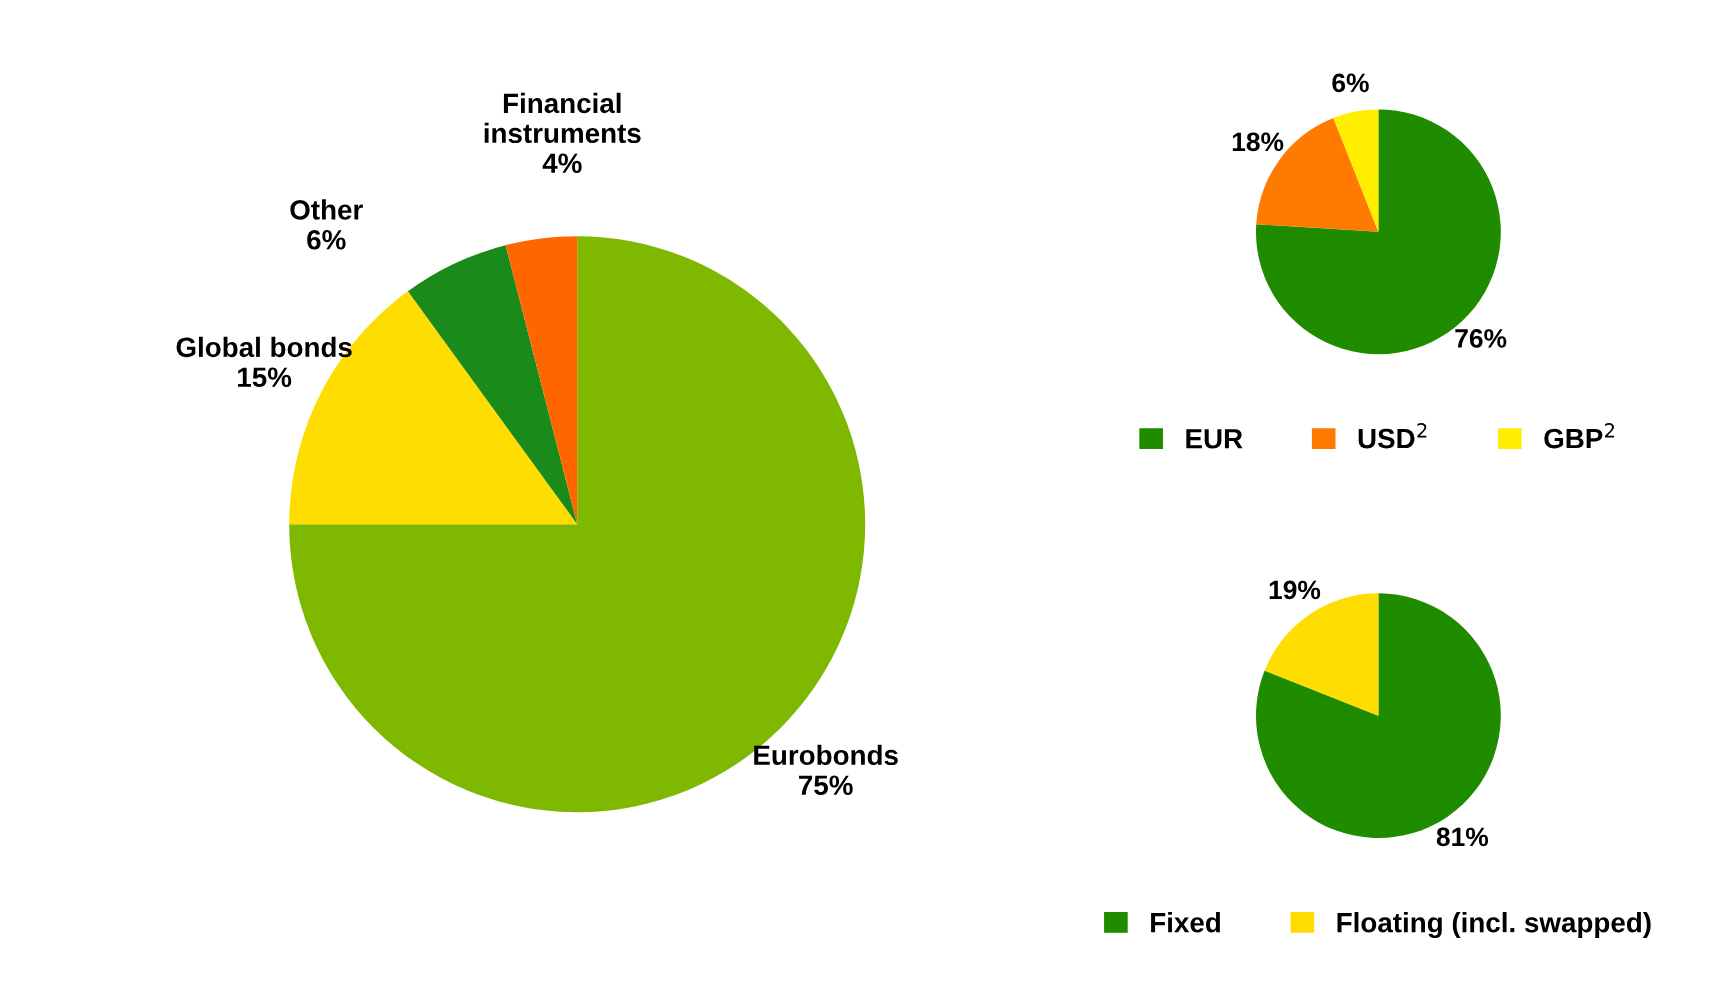  Describe the element at coordinates (826, 755) in the screenshot. I see `slice-label: Eurobonds` at that location.